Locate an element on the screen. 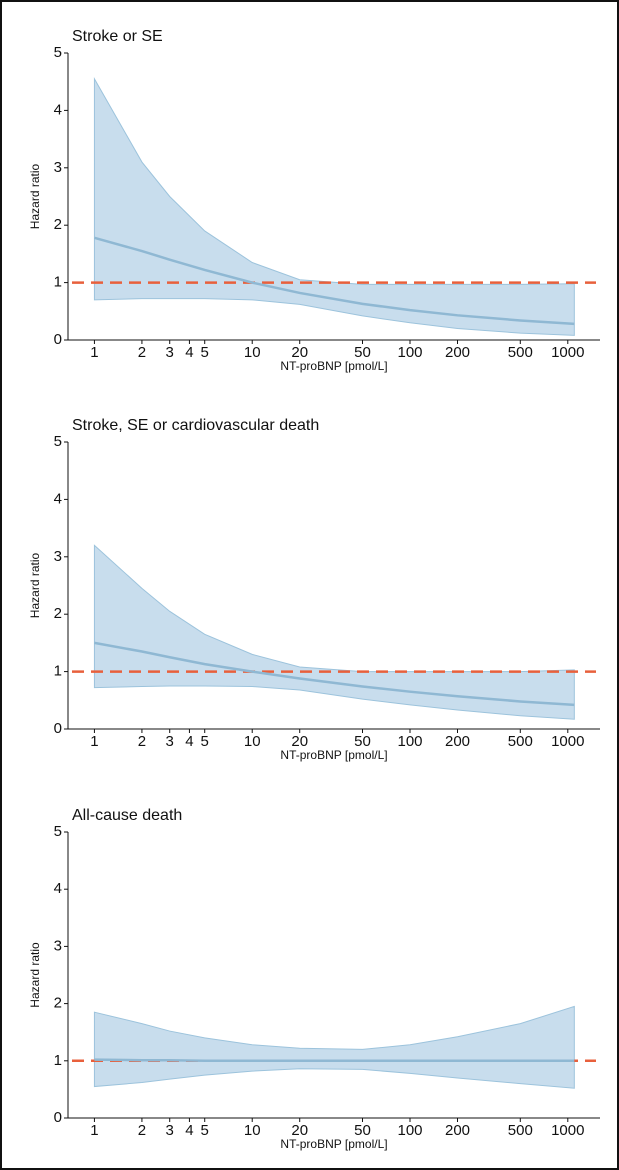  chart-title: All-cause death is located at coordinates (127, 815).